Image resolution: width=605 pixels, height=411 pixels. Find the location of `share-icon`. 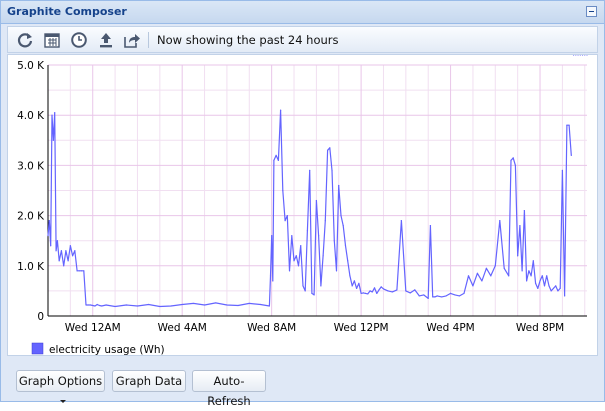

share-icon is located at coordinates (132, 40).